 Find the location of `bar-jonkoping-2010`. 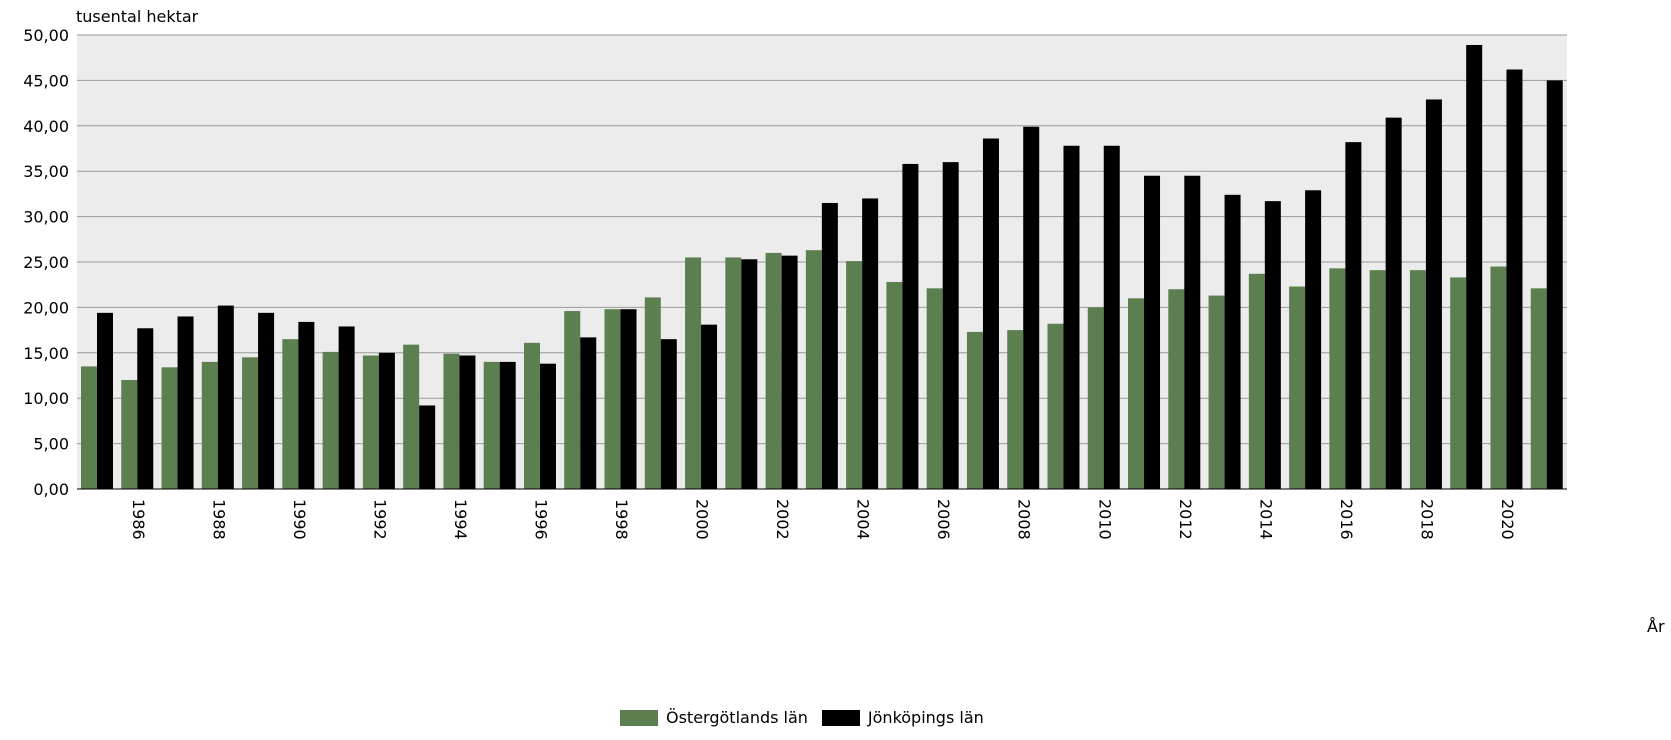

bar-jonkoping-2010 is located at coordinates (1111, 317).